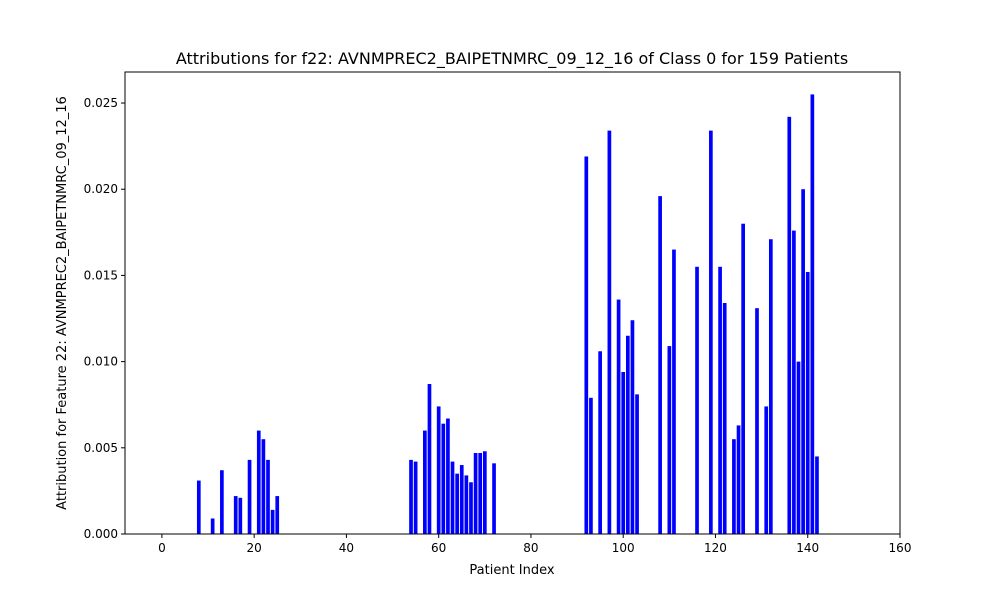 This screenshot has width=1000, height=605. Describe the element at coordinates (101, 275) in the screenshot. I see `y-tick-label-3: 0.015` at that location.